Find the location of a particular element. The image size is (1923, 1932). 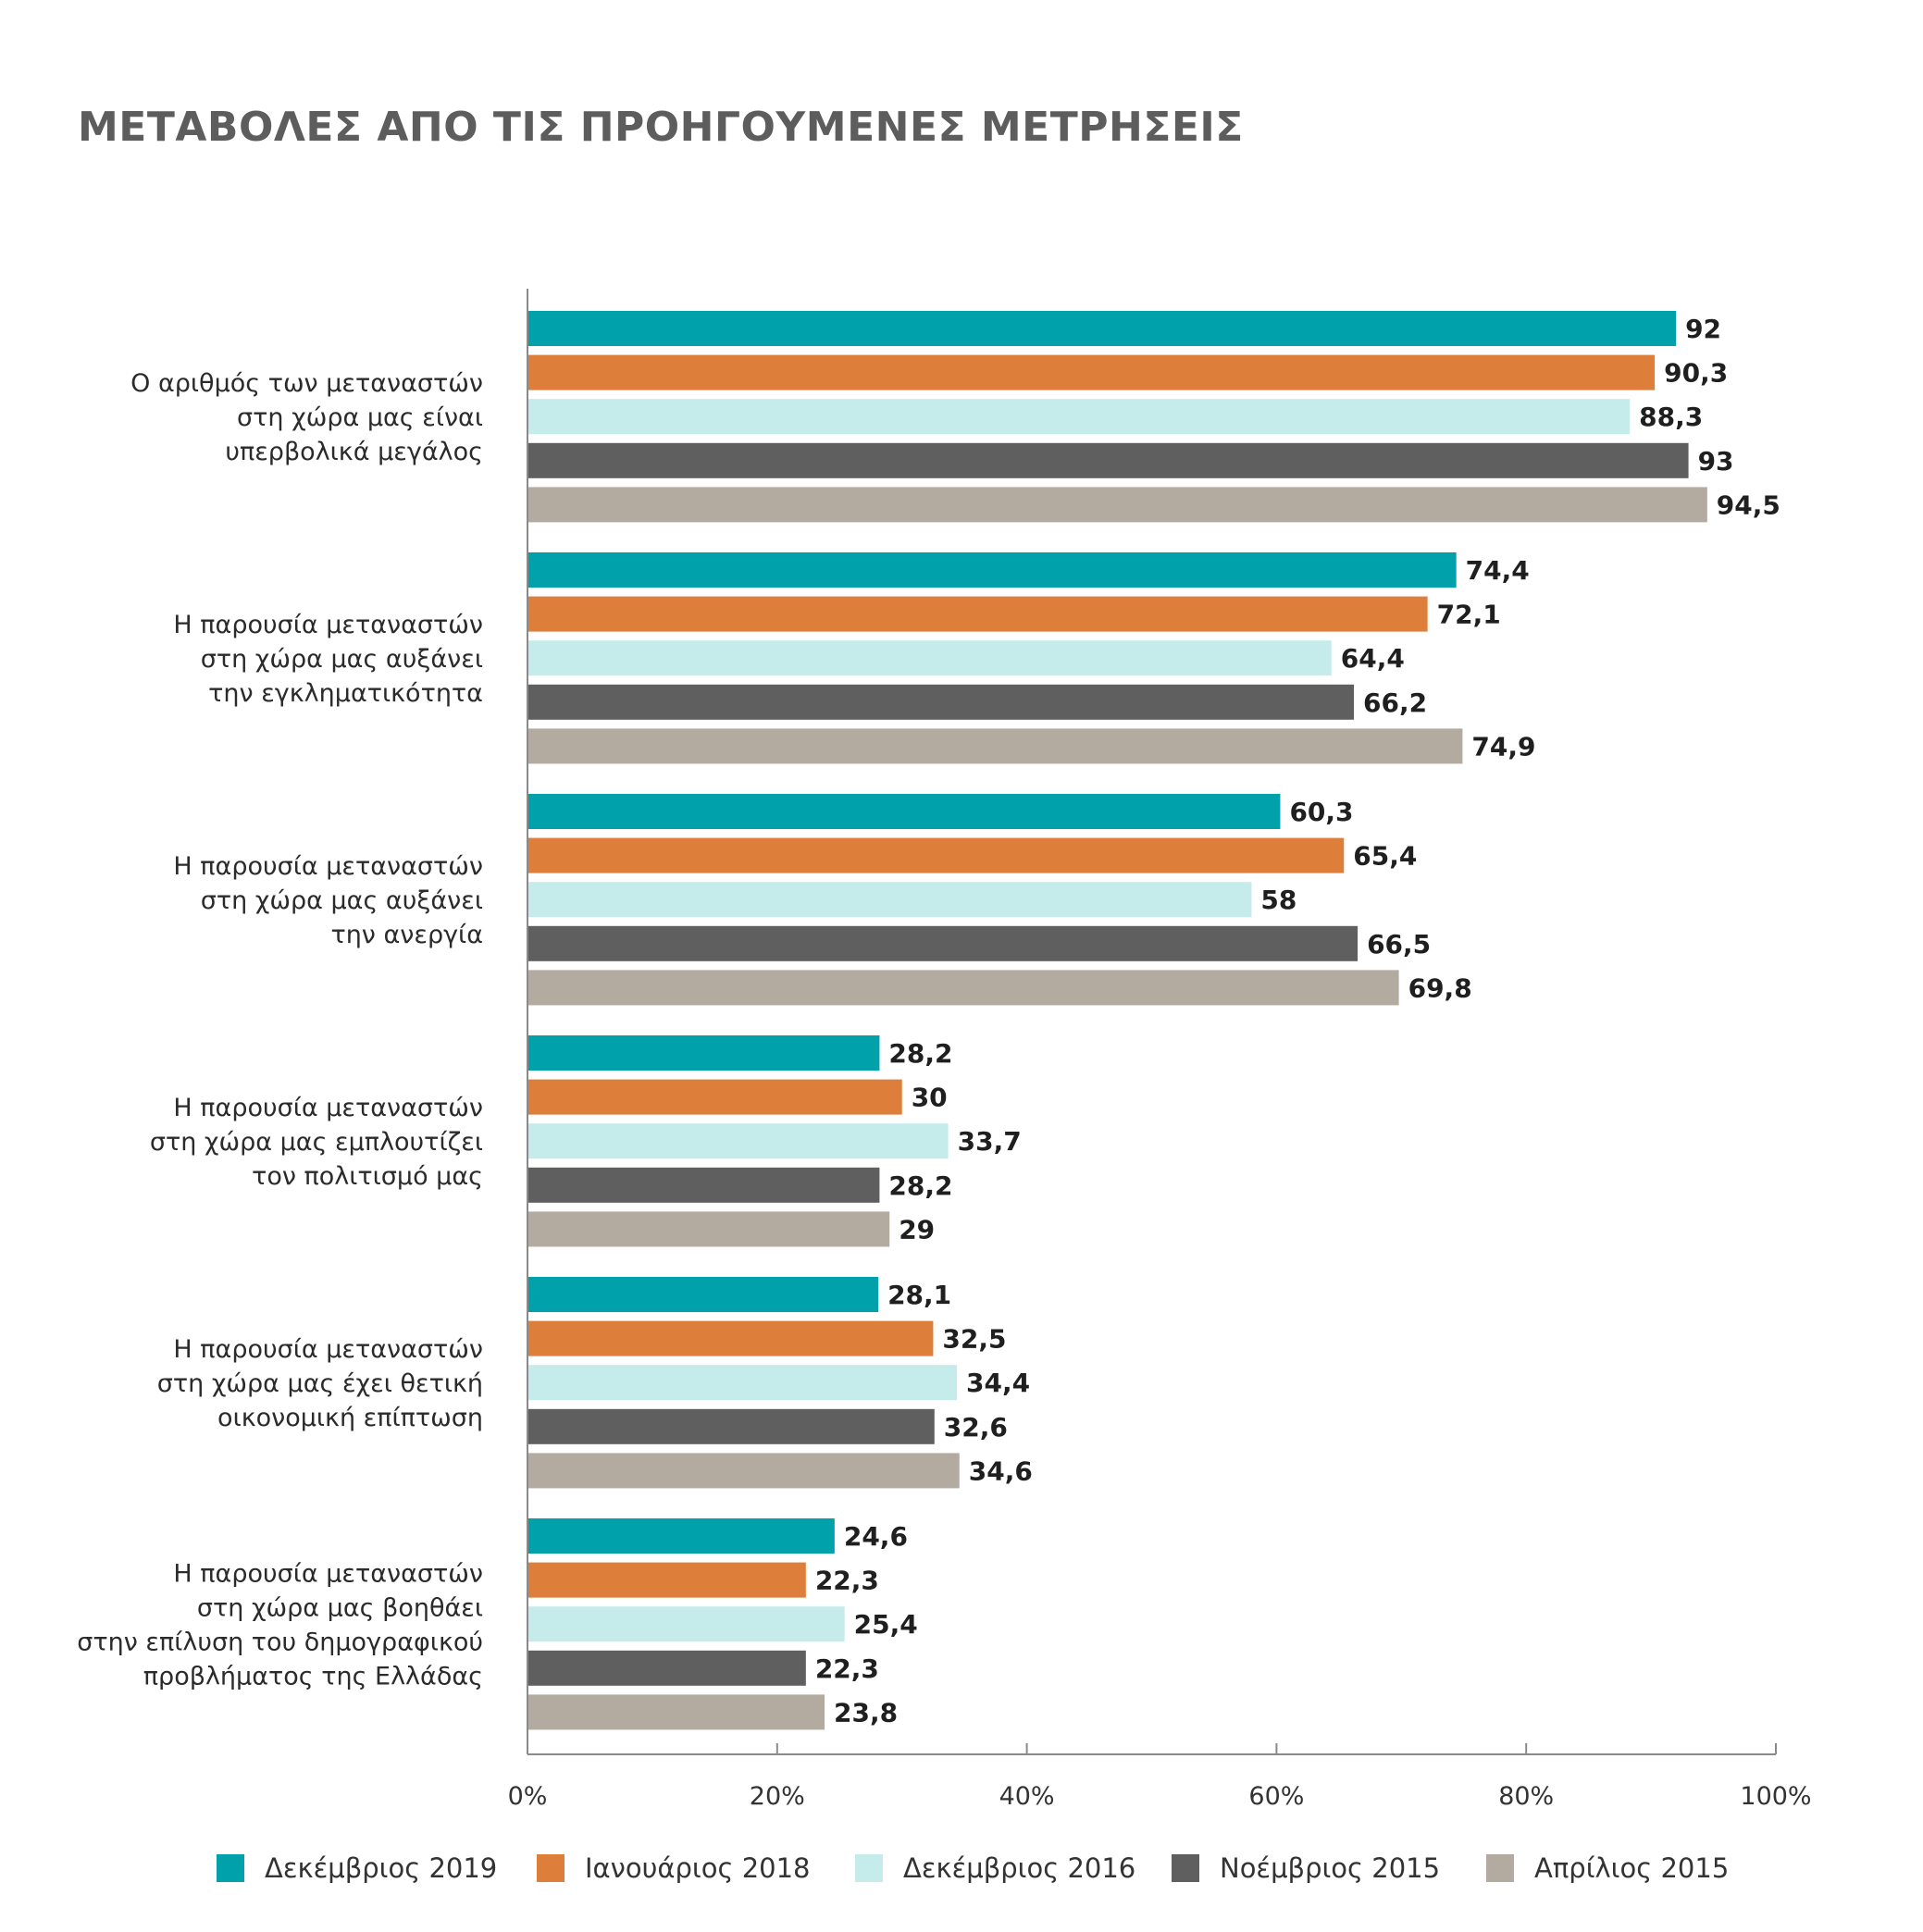

category-label-line: στη χώρα μας βοηθάει is located at coordinates (340, 1608).